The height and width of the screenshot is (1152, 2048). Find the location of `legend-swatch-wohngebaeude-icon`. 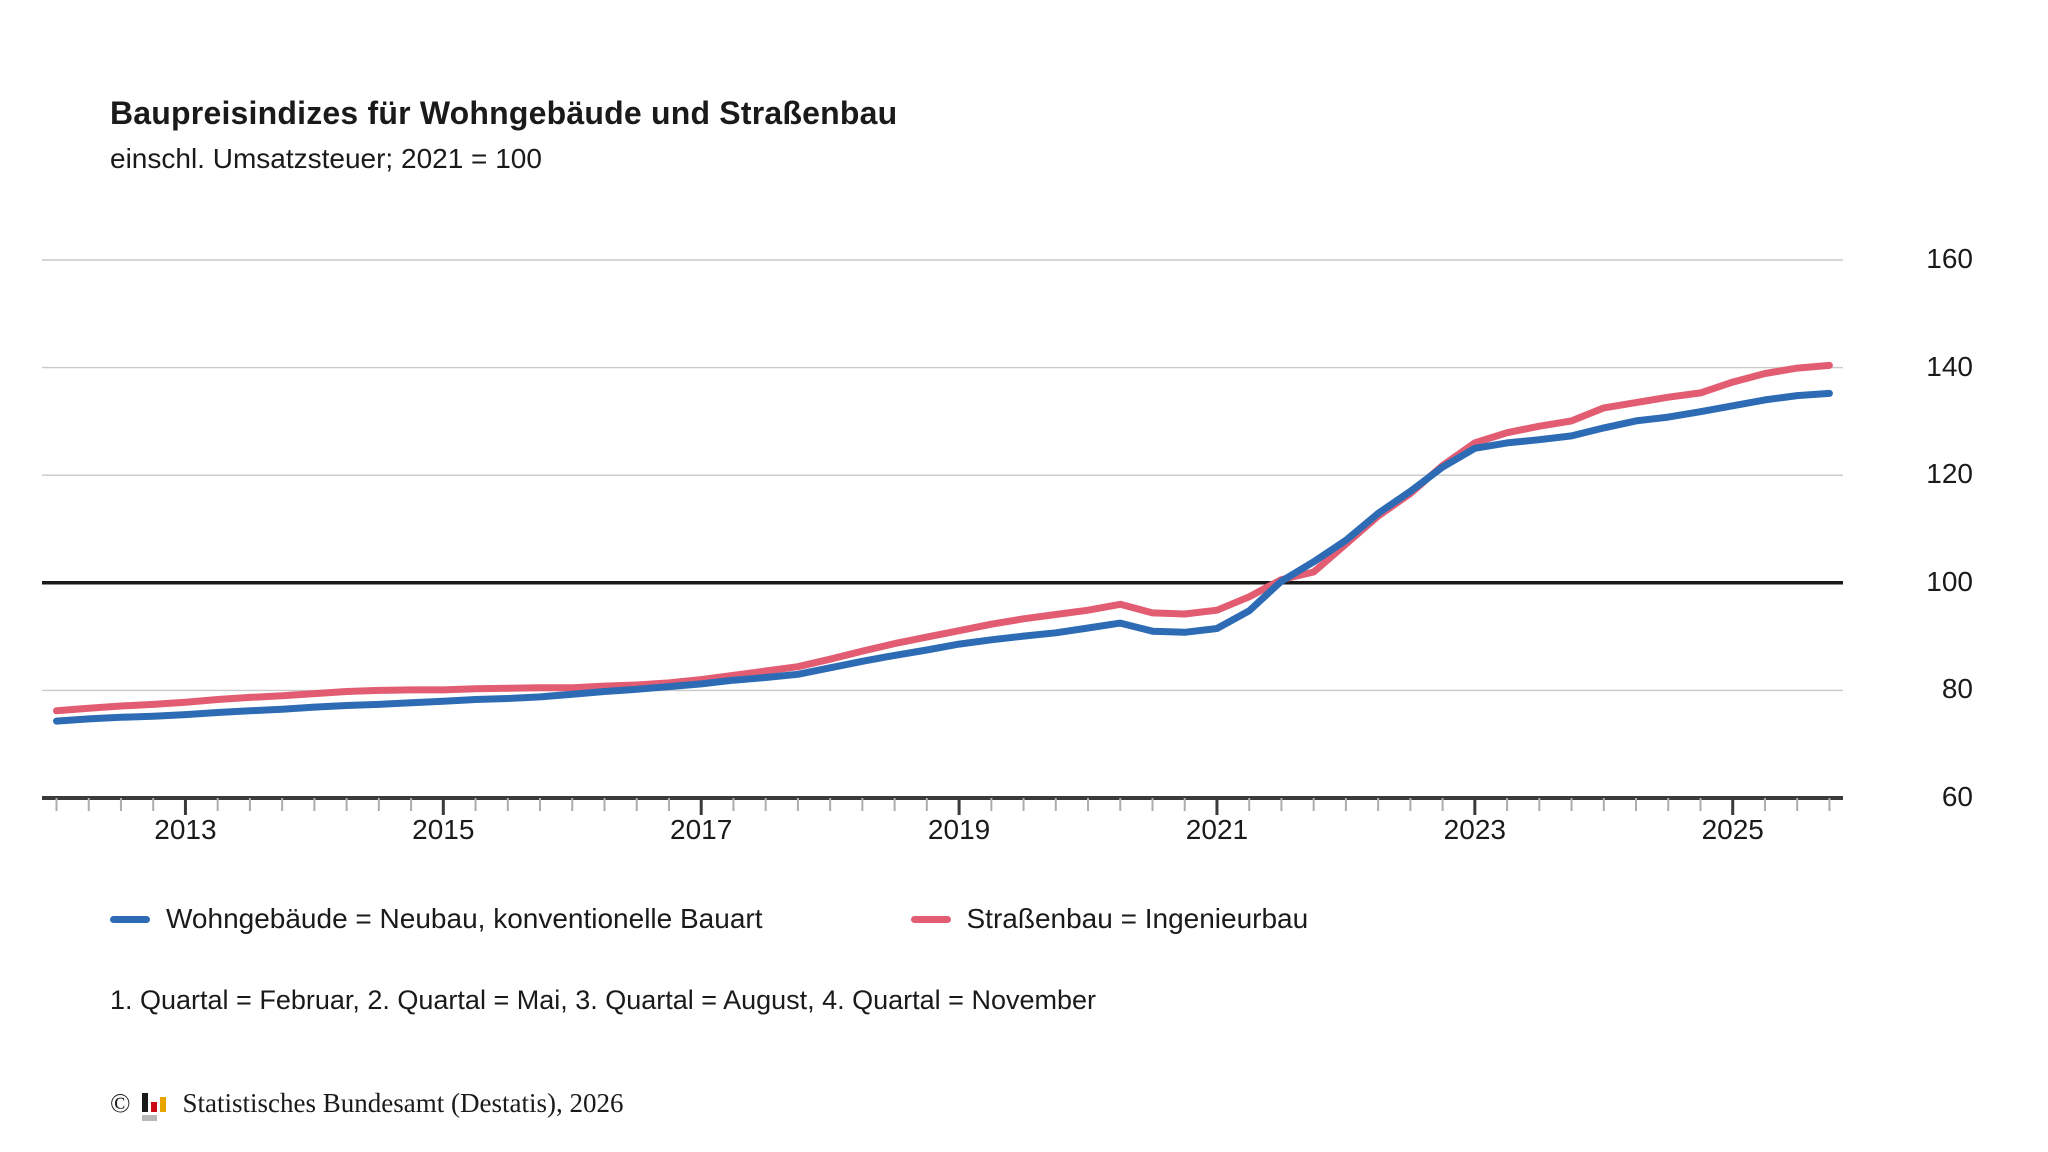

legend-swatch-wohngebaeude-icon is located at coordinates (130, 919).